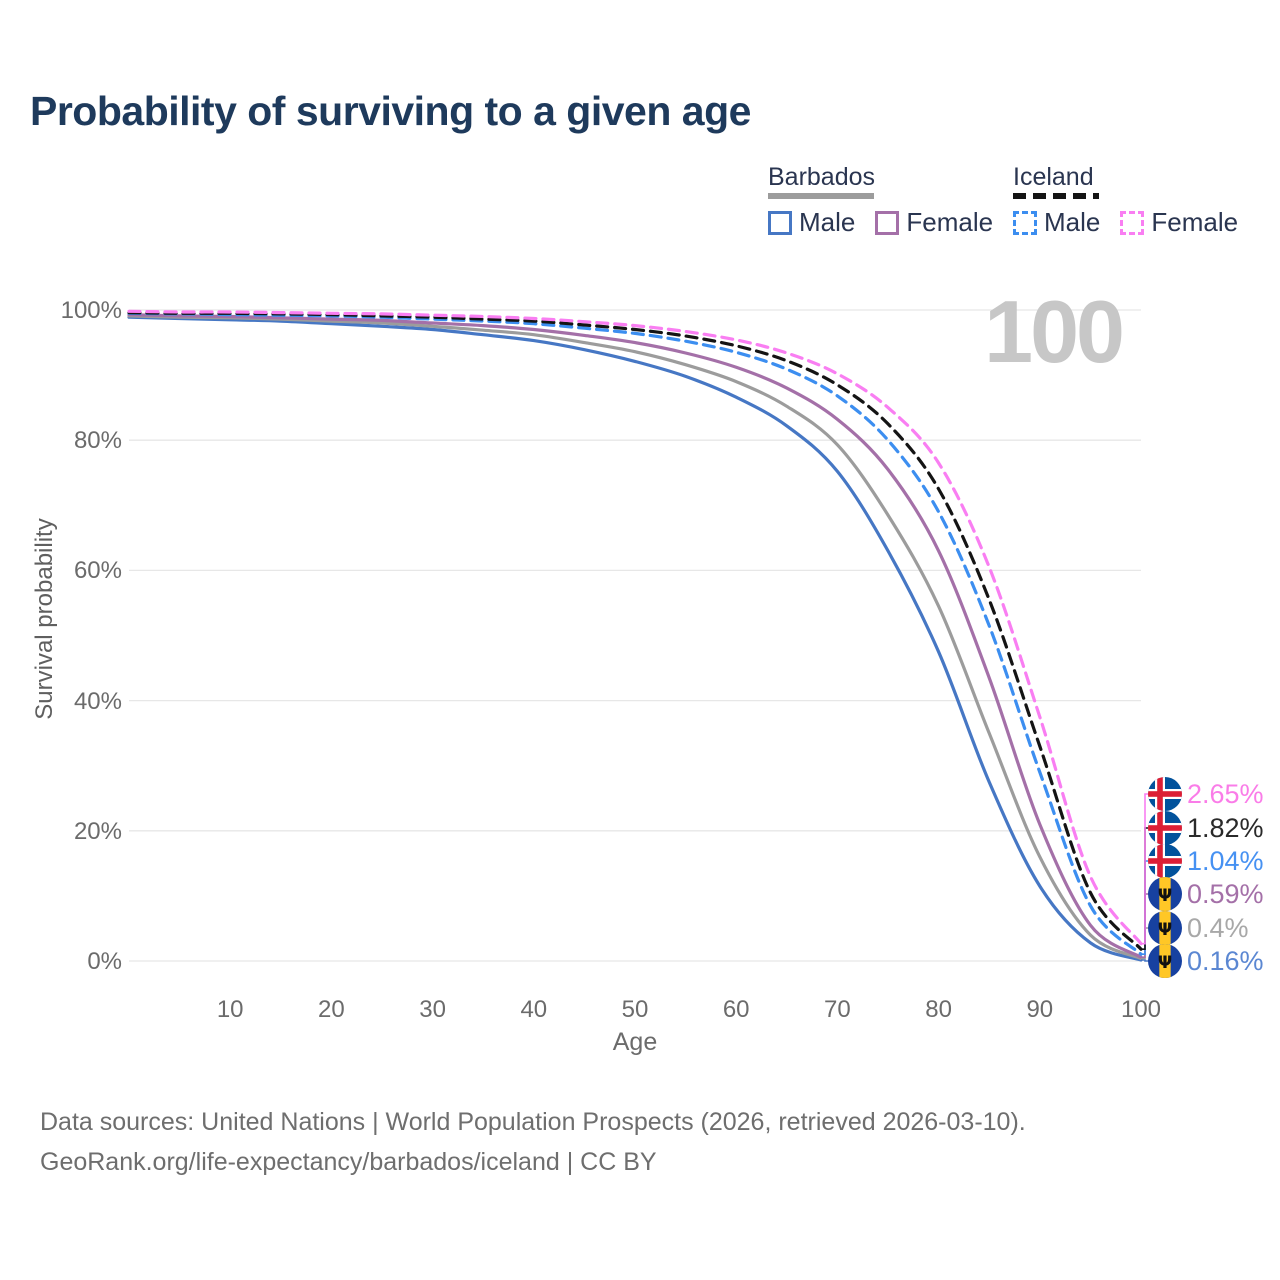  I want to click on end-label-row-iceland-female: 2.65%, so click(1206, 794).